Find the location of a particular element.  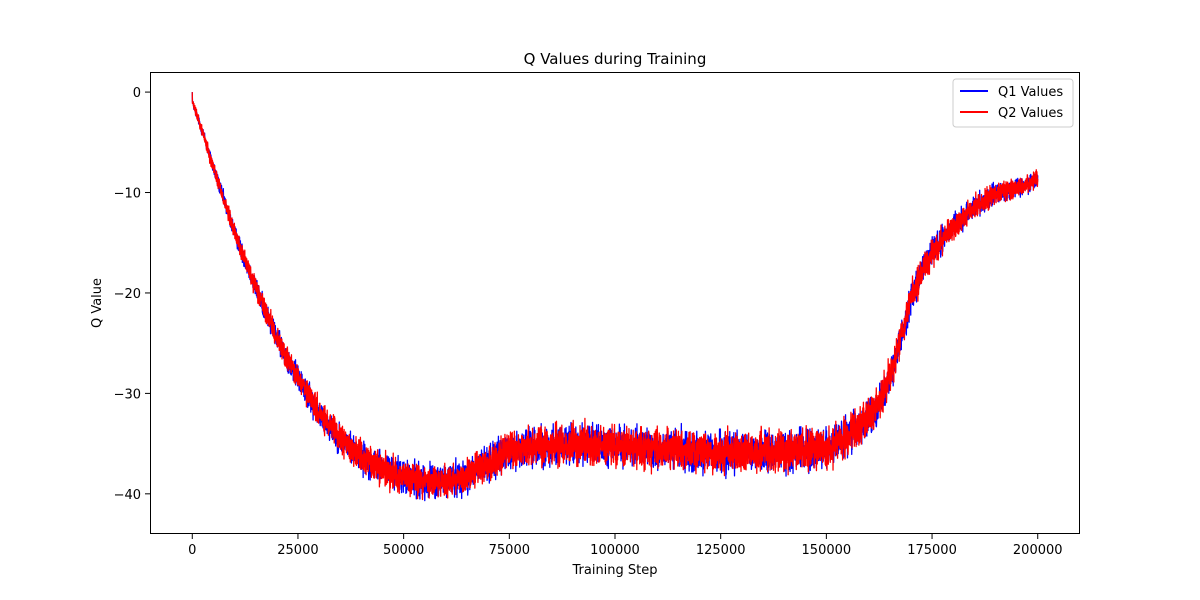

y-tick-label: 0 is located at coordinates (137, 93).